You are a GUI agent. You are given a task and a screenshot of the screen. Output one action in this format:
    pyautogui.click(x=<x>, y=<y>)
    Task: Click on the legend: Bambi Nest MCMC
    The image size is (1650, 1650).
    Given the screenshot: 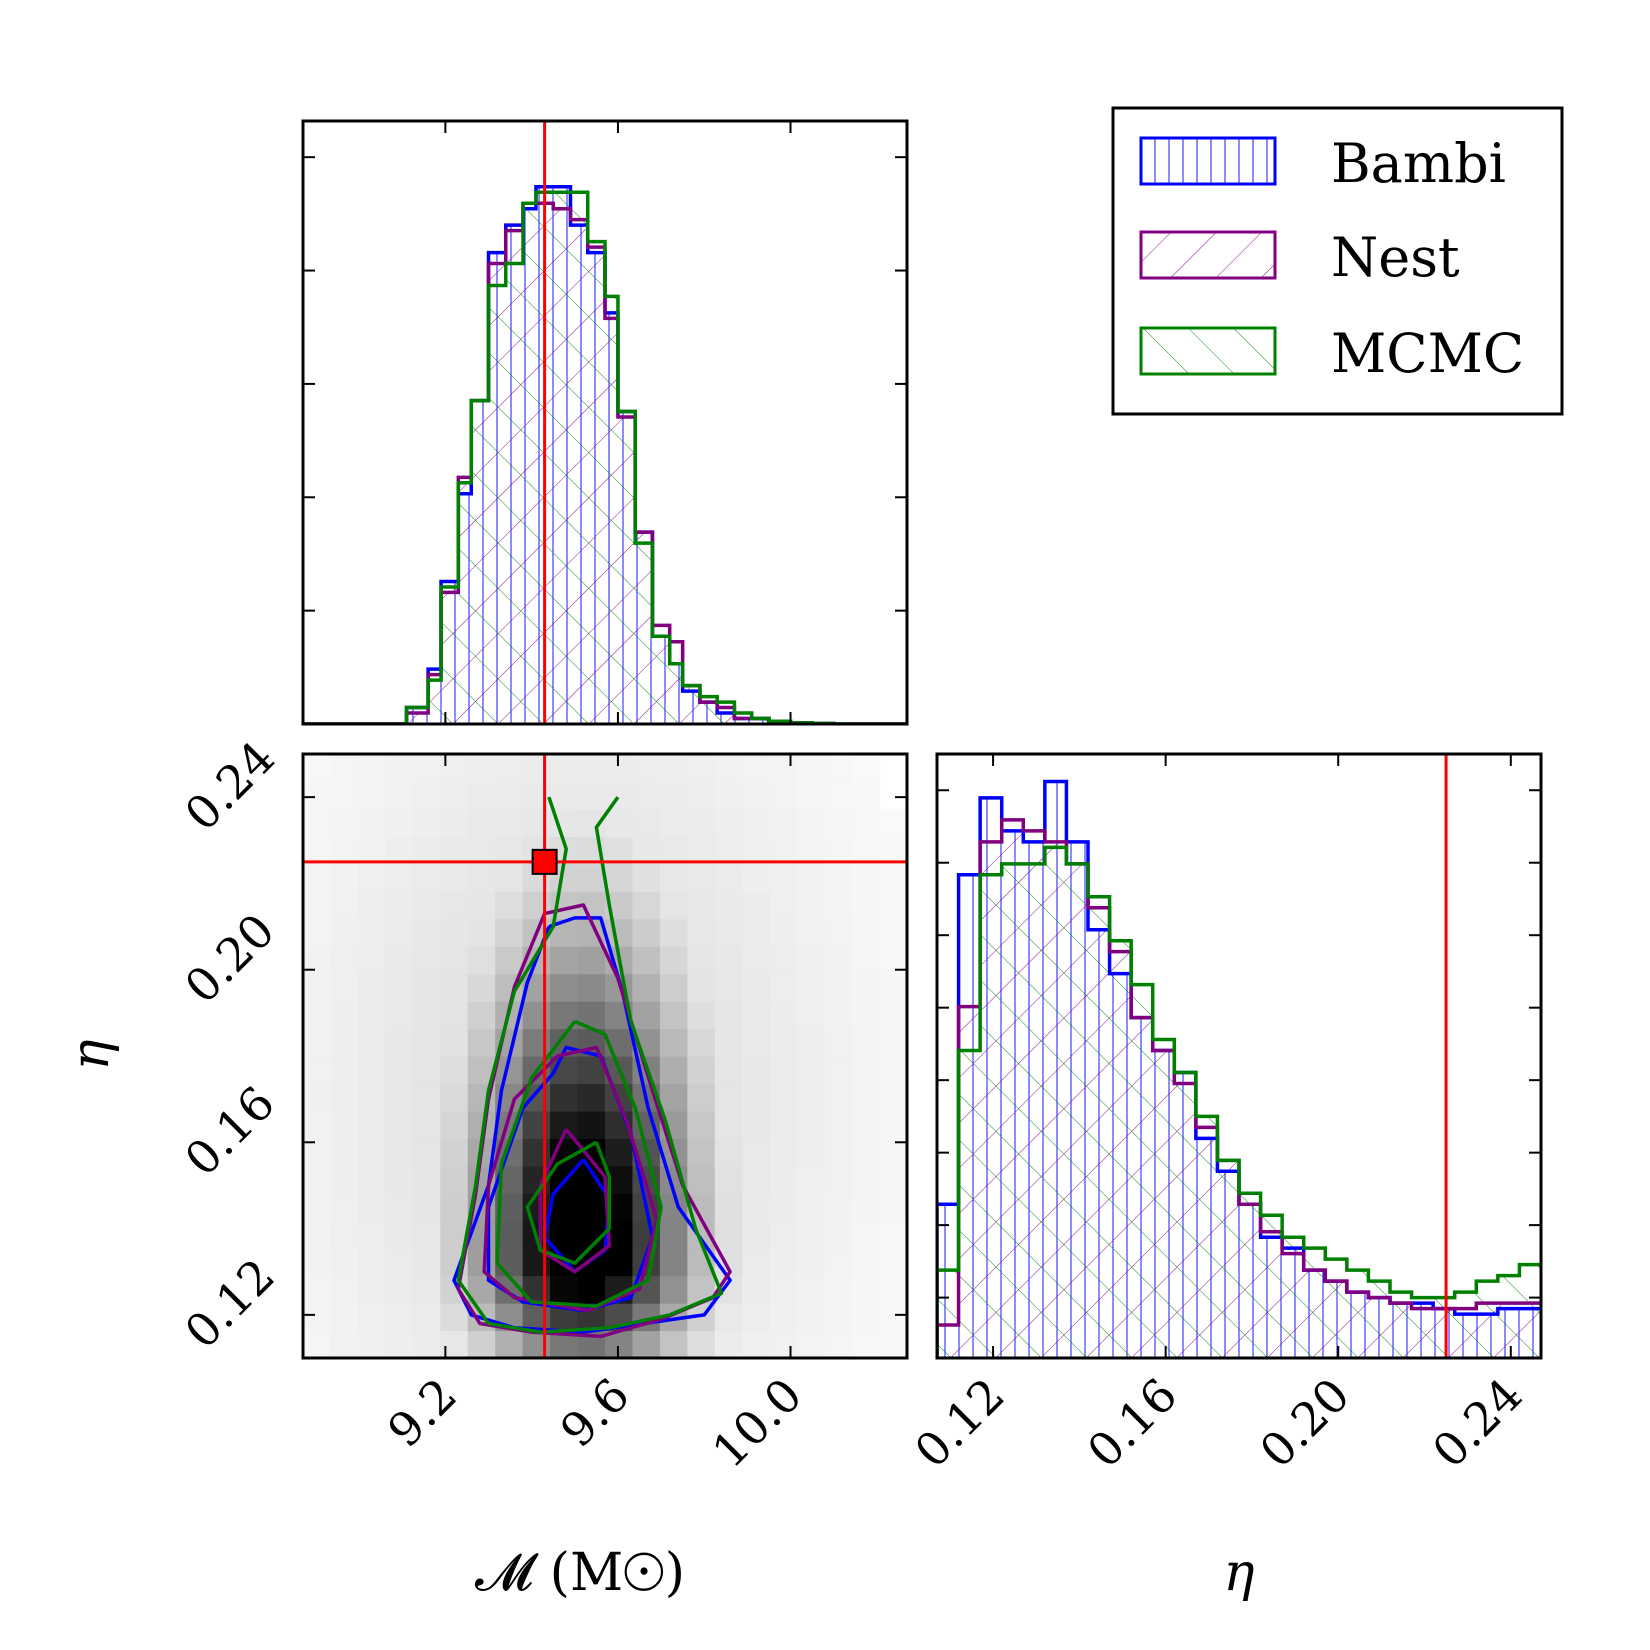 What is the action you would take?
    pyautogui.click(x=1337, y=261)
    